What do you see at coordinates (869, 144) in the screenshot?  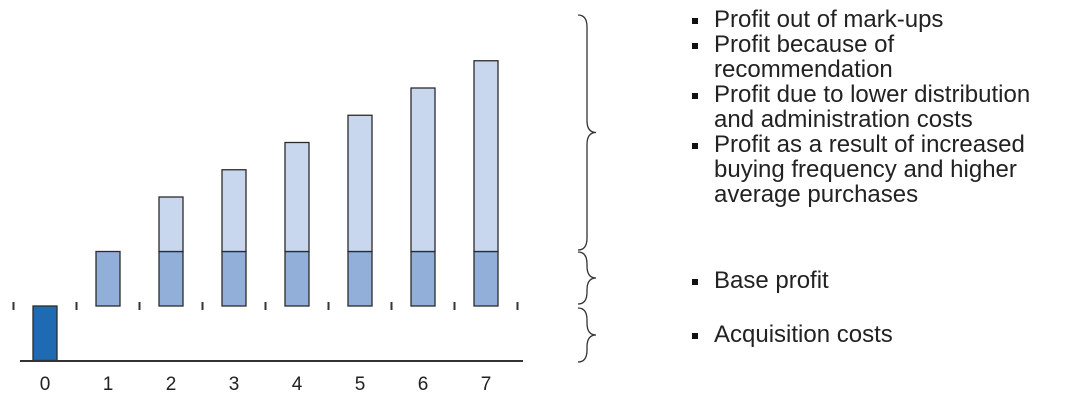 I see `legend-text-line: Profit as a result of increased` at bounding box center [869, 144].